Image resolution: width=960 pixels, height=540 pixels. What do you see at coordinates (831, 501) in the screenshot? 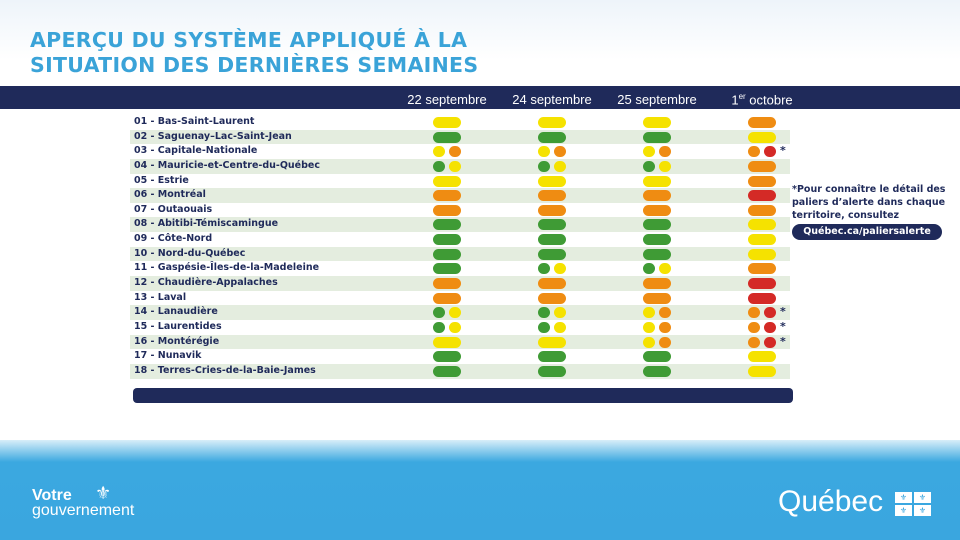
I see `quebec-logo: Québec` at bounding box center [831, 501].